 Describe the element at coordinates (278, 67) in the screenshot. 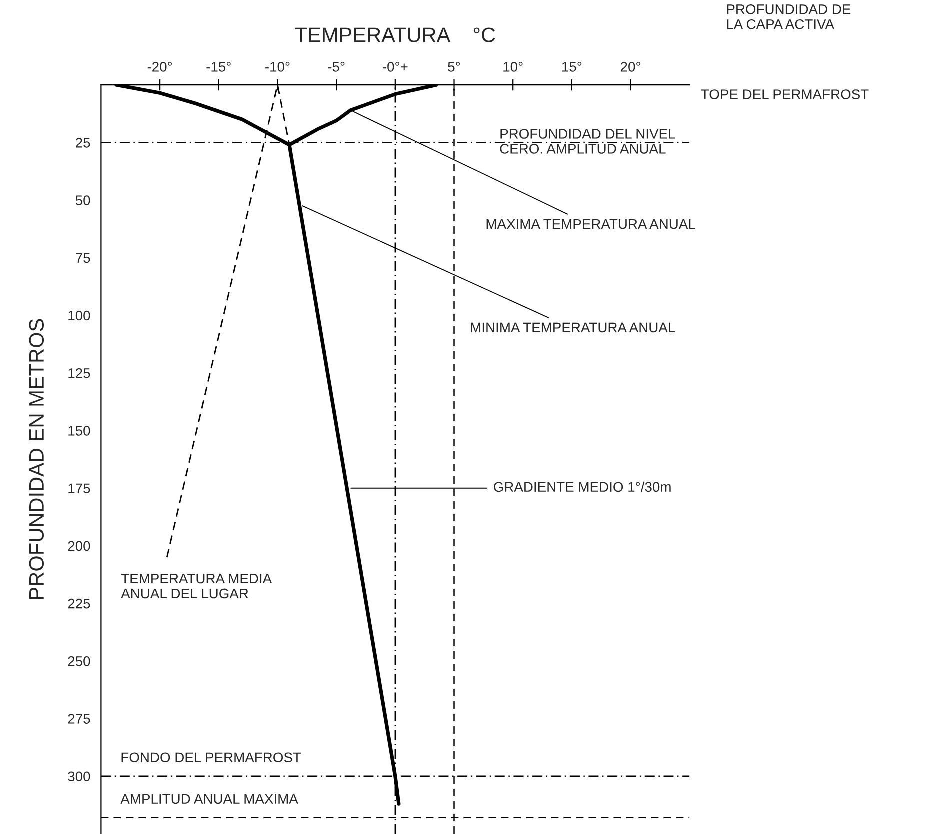

I see `x-tick-label: -10°` at that location.